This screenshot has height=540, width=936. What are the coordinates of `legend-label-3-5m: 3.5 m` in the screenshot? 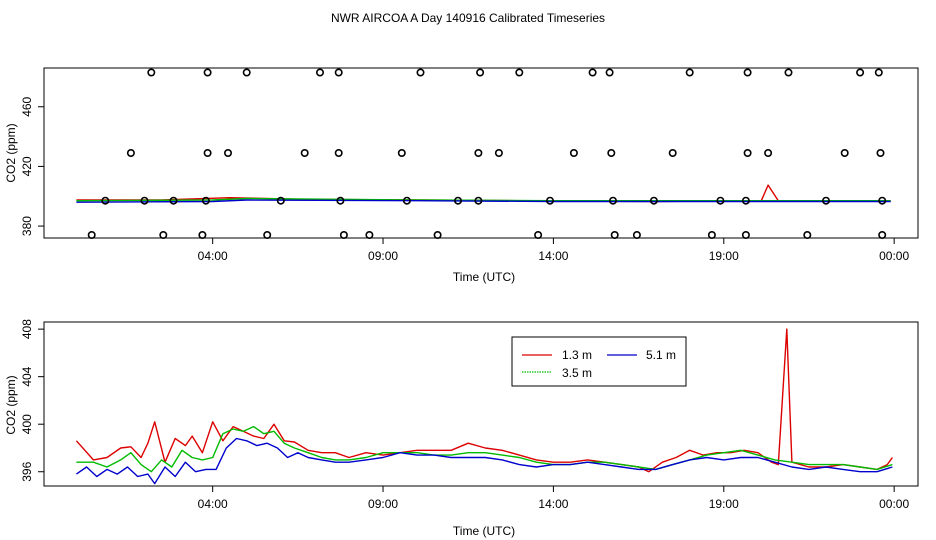 It's located at (577, 373).